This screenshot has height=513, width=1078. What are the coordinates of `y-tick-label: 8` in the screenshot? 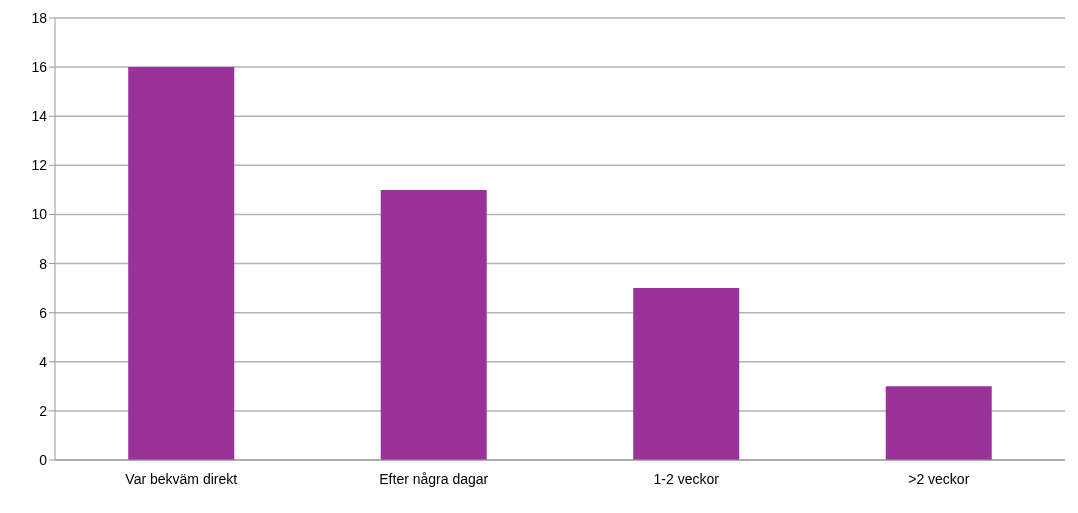 It's located at (43, 263).